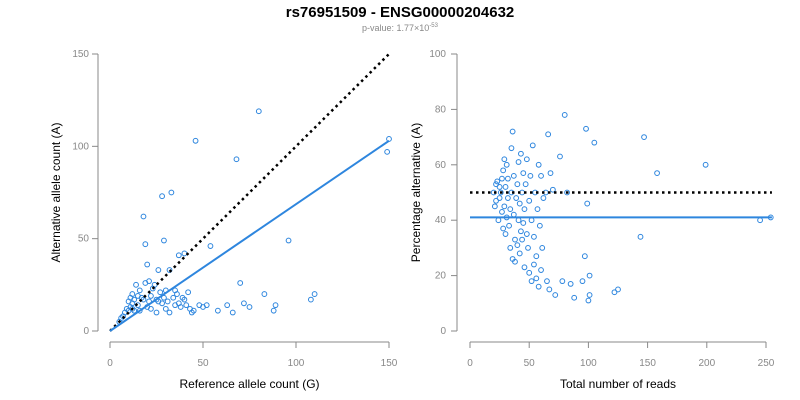  Describe the element at coordinates (86, 331) in the screenshot. I see `left-y-tick-label: 0` at that location.